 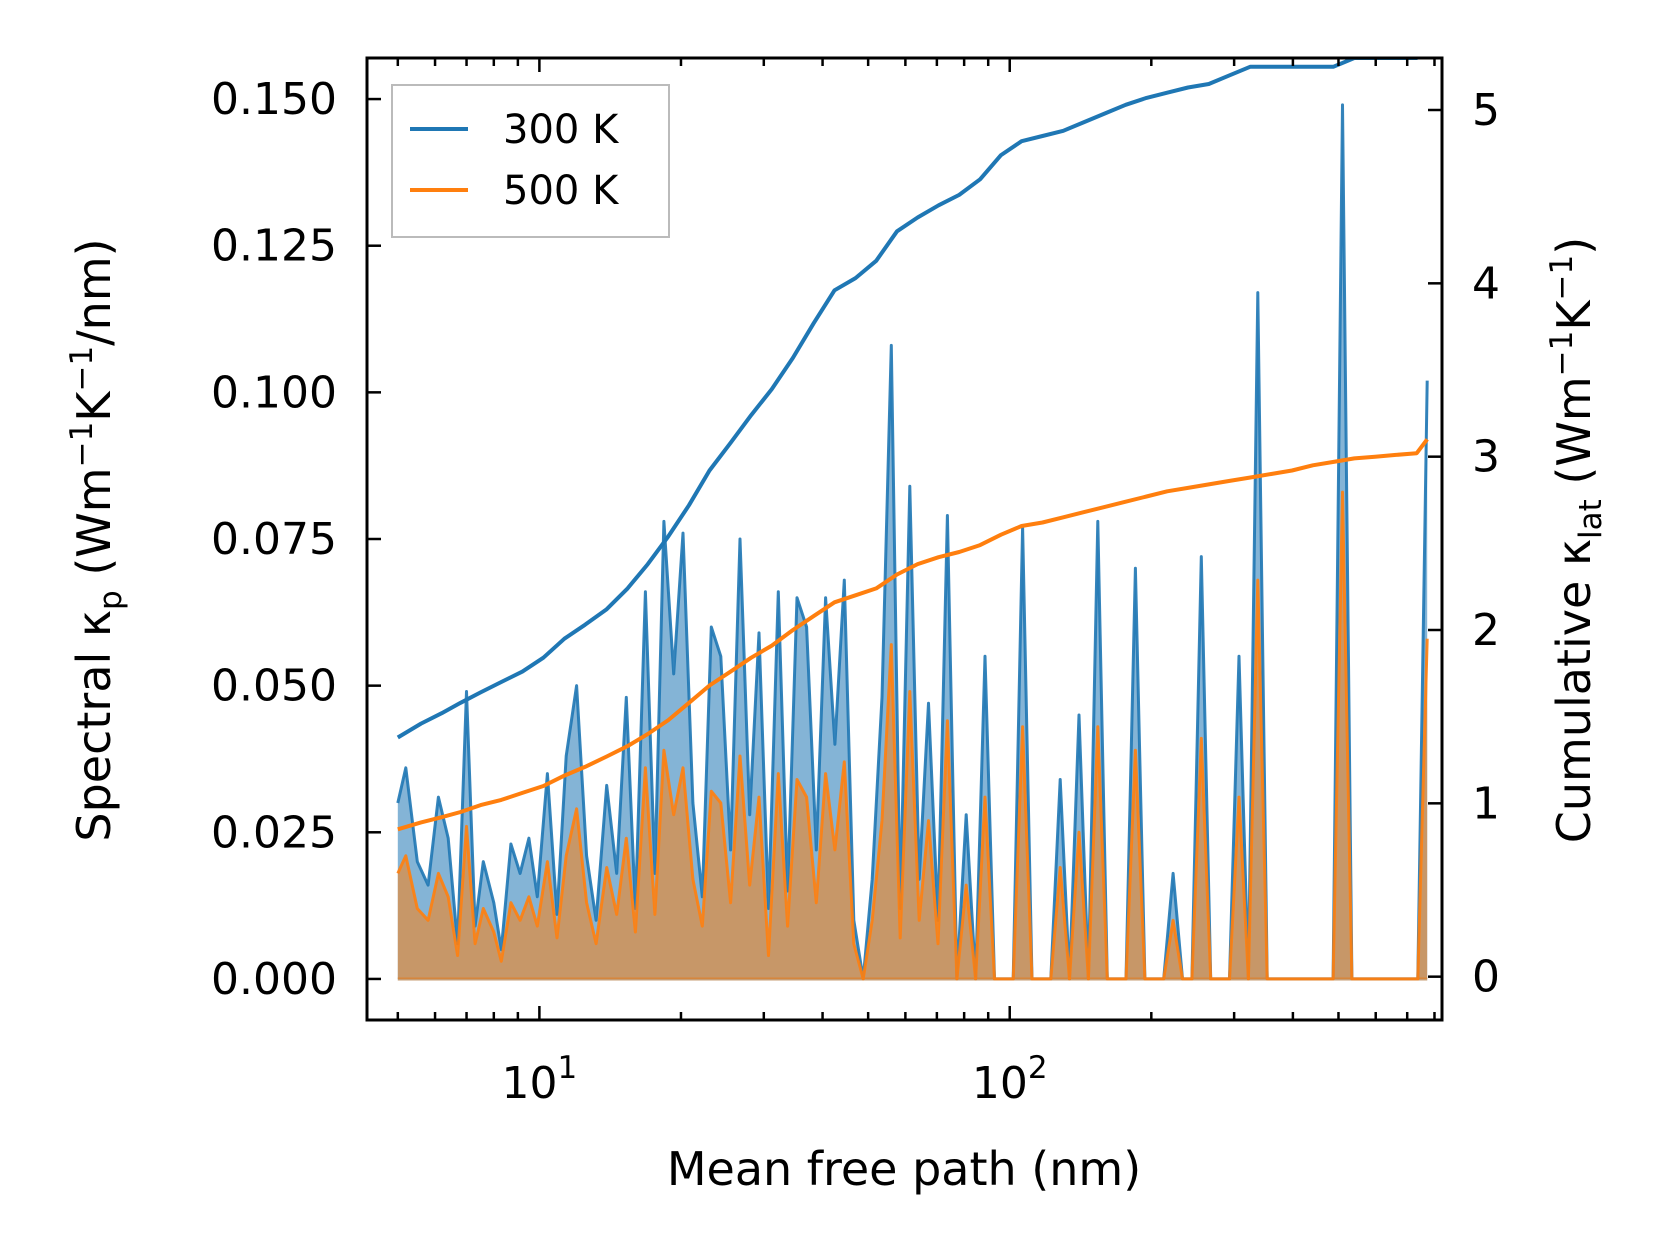 I want to click on x-tick-label: 10², so click(x=1010, y=1079).